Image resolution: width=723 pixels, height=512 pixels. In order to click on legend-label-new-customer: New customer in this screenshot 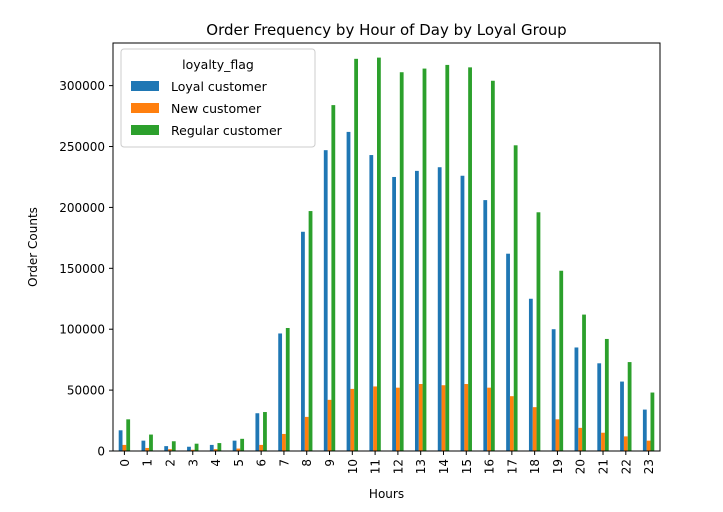, I will do `click(216, 108)`.